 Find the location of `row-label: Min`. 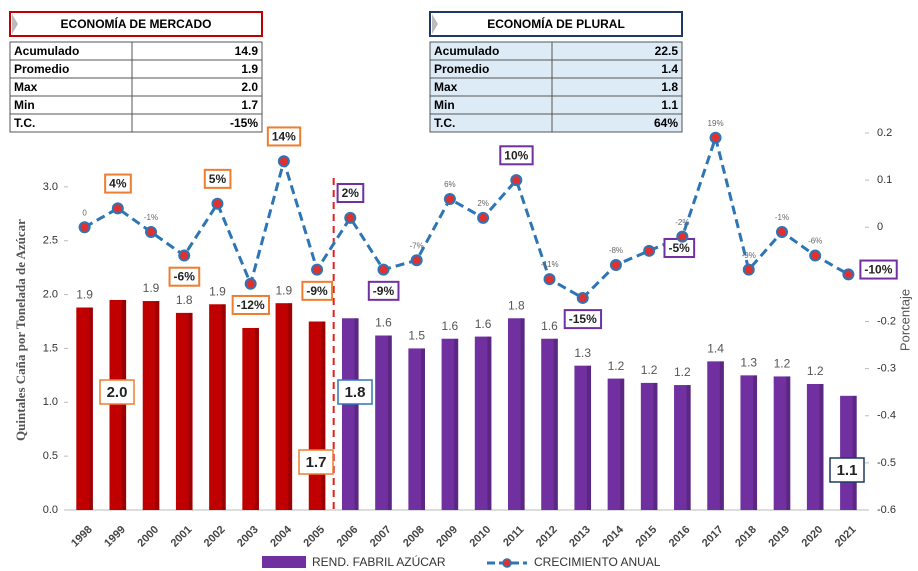

row-label: Min is located at coordinates (444, 105).